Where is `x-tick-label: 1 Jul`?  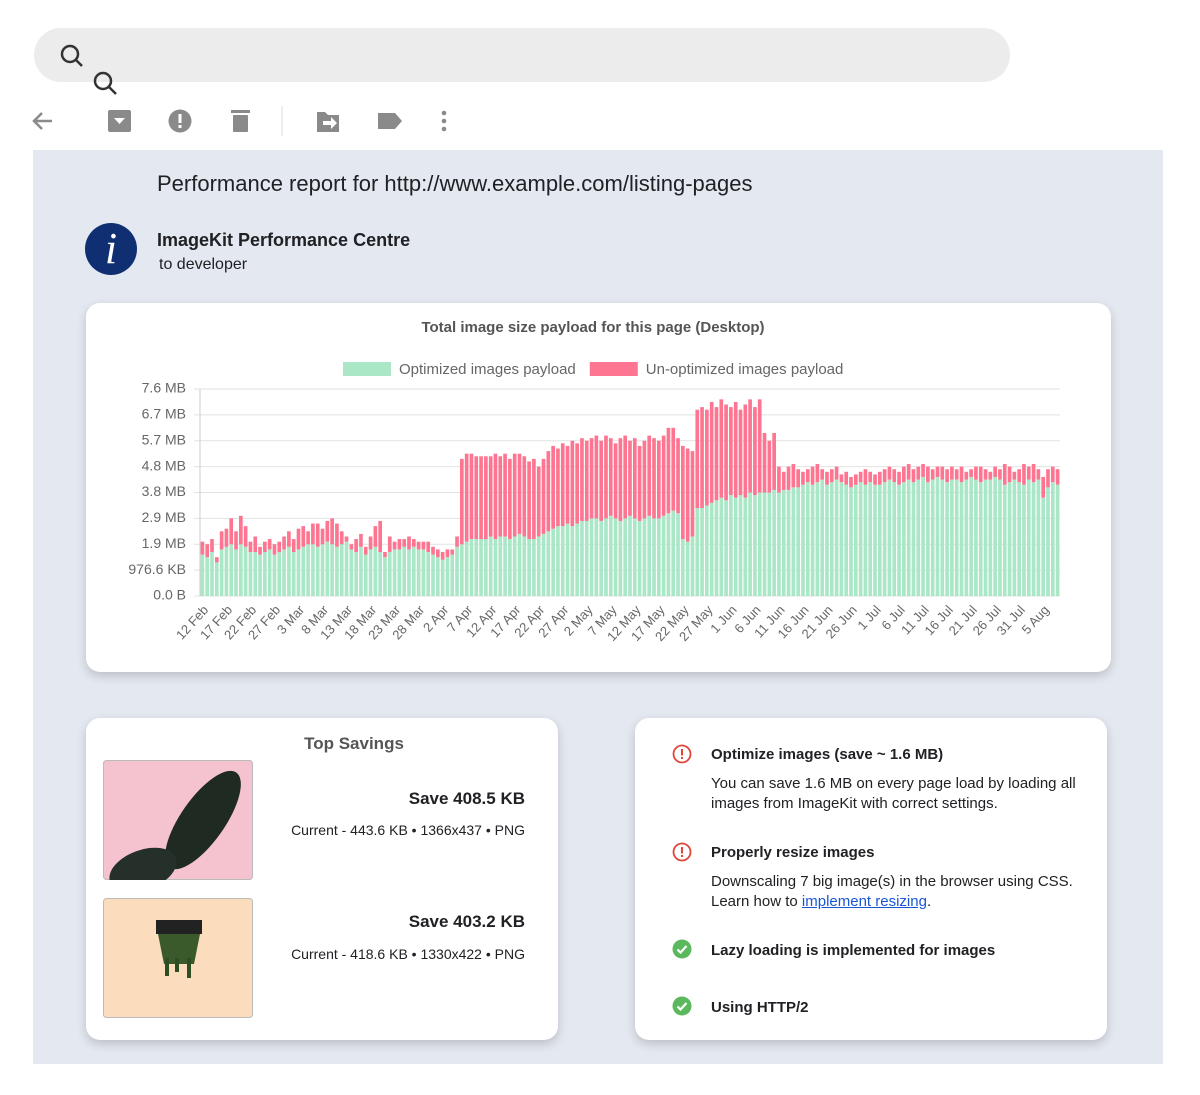 x-tick-label: 1 Jul is located at coordinates (869, 617).